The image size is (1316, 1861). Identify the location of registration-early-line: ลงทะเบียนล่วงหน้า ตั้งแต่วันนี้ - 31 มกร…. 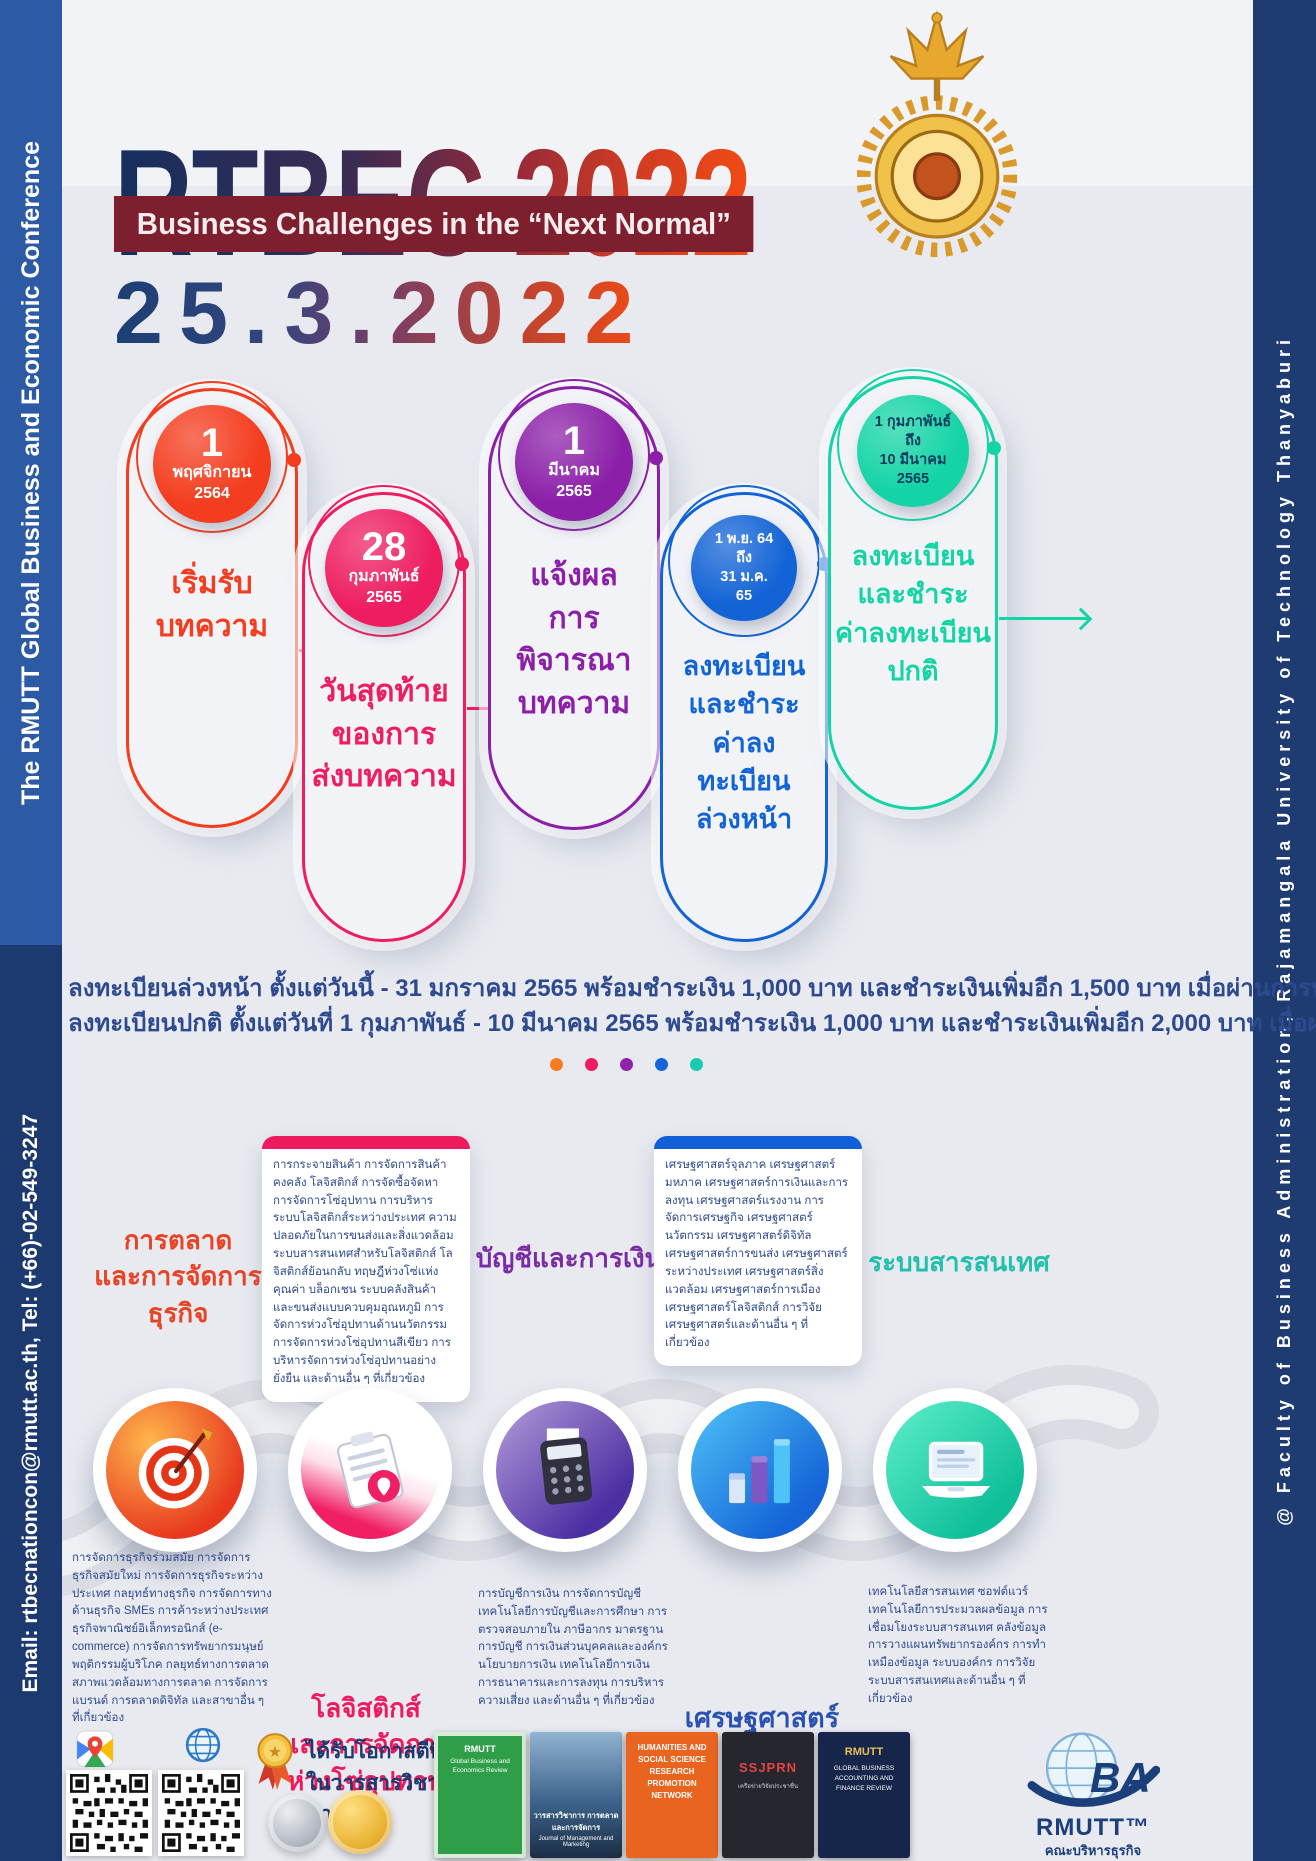
(692, 988).